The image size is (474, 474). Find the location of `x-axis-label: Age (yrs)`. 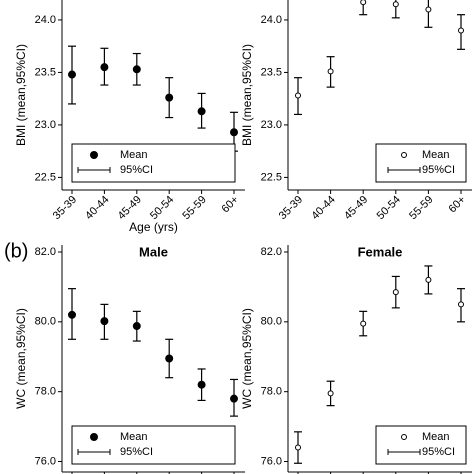

x-axis-label: Age (yrs) is located at coordinates (153, 227).